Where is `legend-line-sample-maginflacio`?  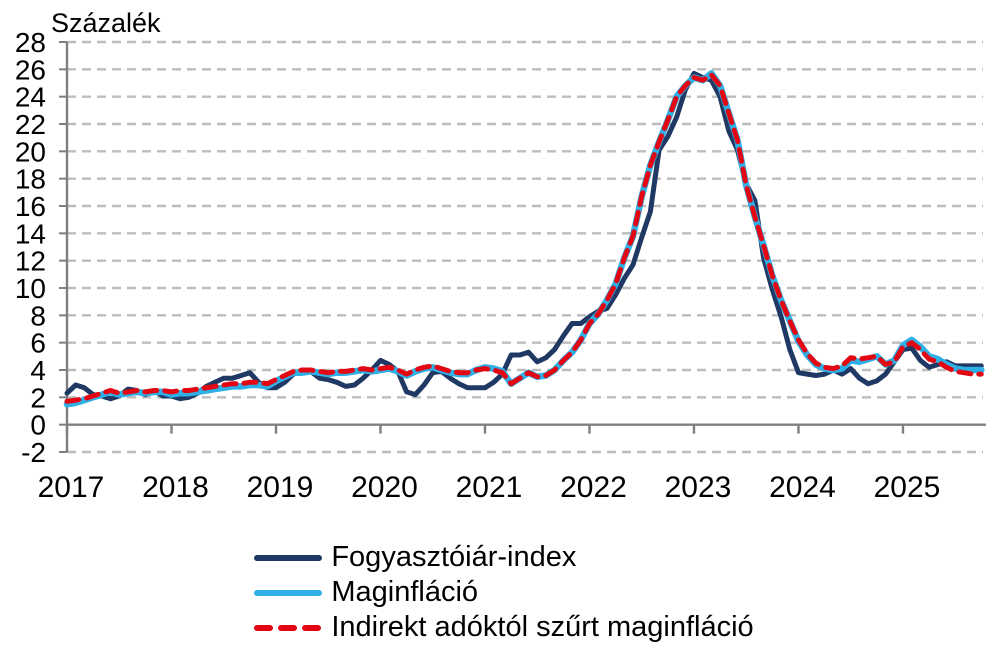 legend-line-sample-maginflacio is located at coordinates (288, 592).